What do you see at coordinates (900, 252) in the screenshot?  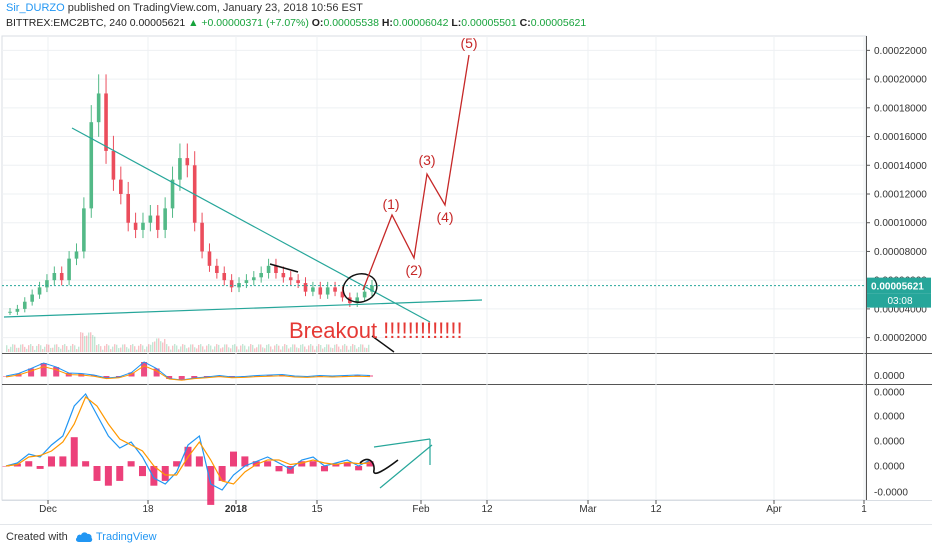 I see `price-tick-label: 0.00008000` at bounding box center [900, 252].